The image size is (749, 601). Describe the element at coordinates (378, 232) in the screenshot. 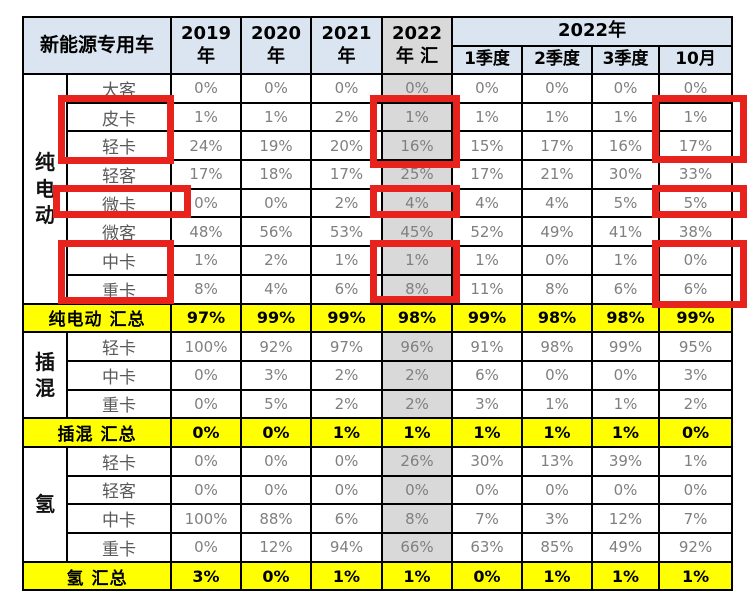

I see `table-row: 微客 48% 56% 53% 45% 52% 49% 41% 38%` at that location.